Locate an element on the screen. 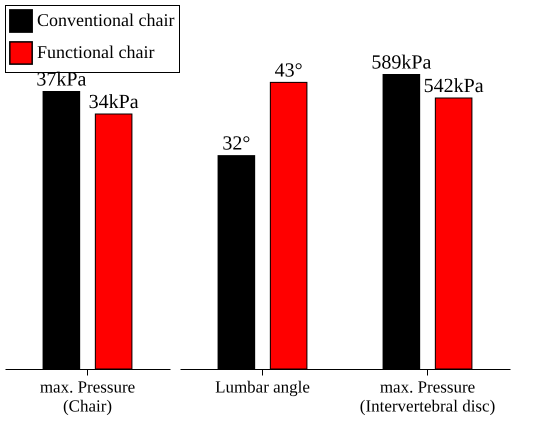  data-label: 589kPa is located at coordinates (401, 63).